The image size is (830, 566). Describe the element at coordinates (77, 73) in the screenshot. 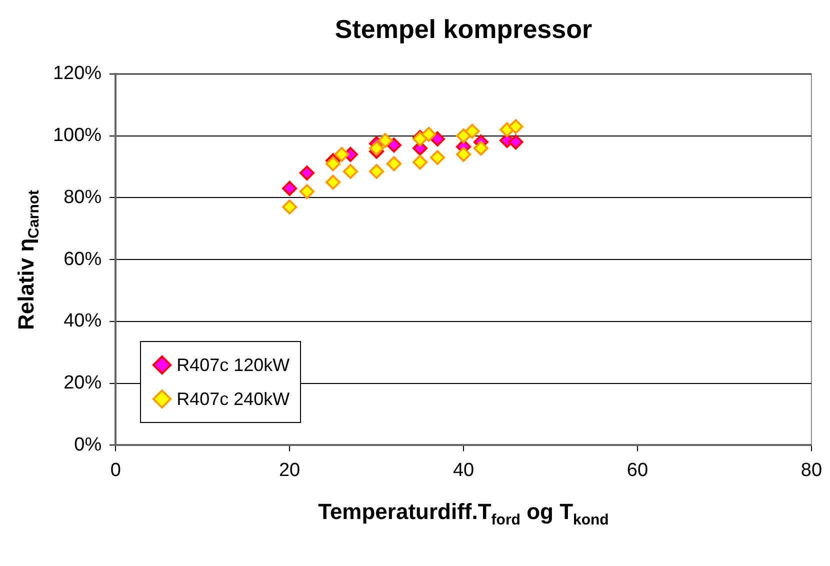

I see `y-tick-label: 120%` at that location.